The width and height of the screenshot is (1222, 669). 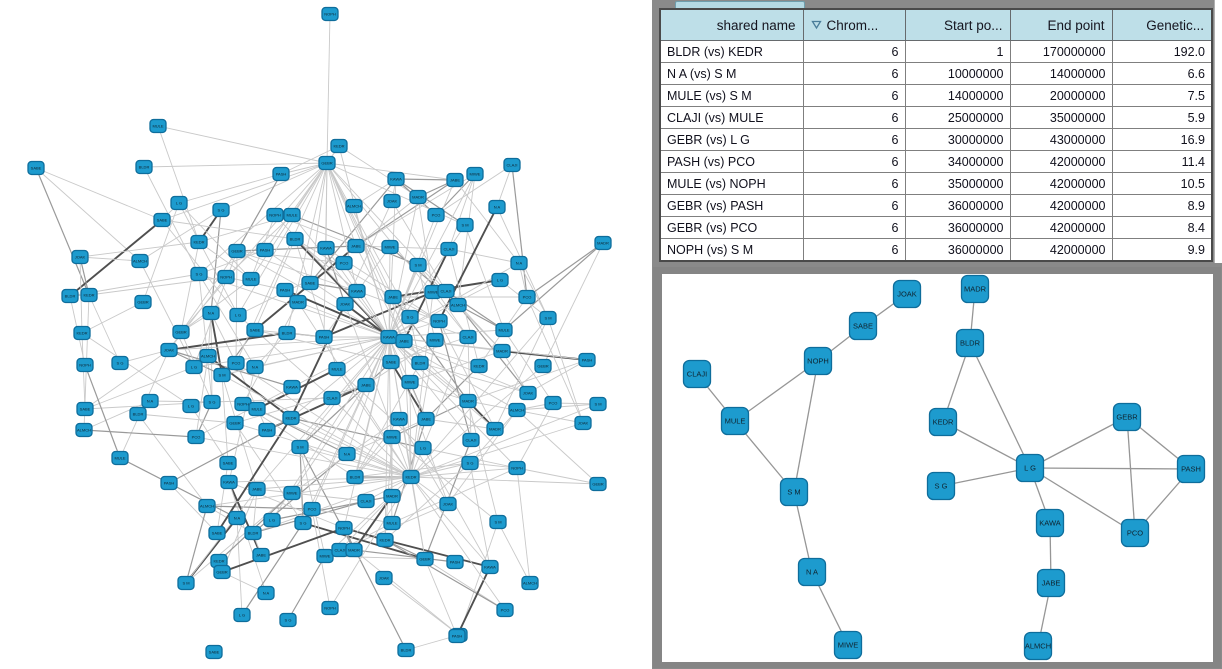 I want to click on table-cell: 42000000, so click(x=1061, y=227).